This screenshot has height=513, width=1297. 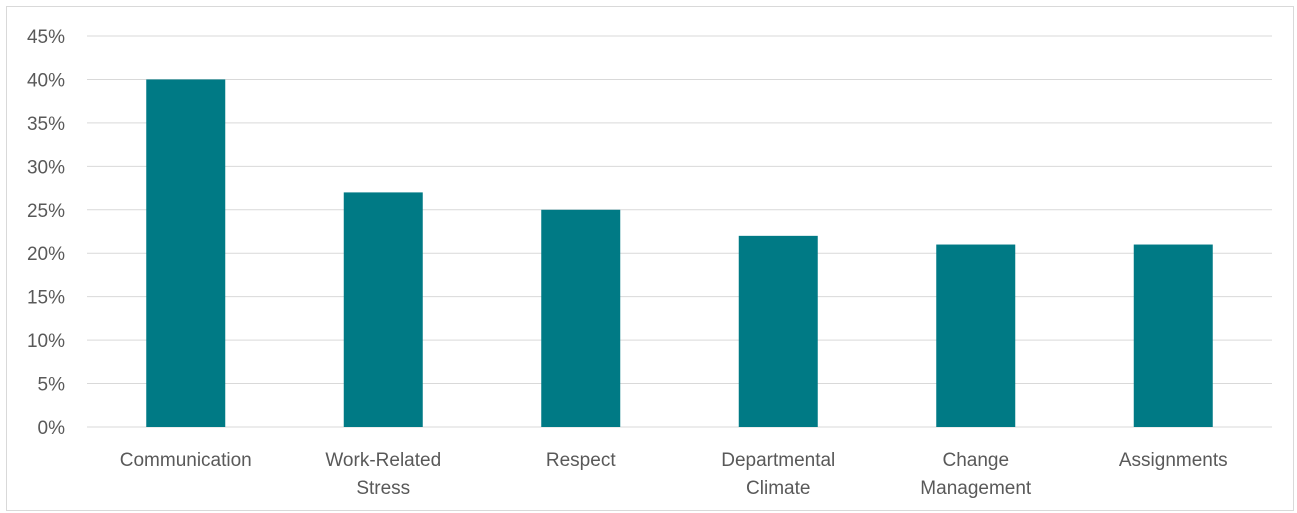 What do you see at coordinates (383, 474) in the screenshot?
I see `x-tick-label: Work-Related Stress` at bounding box center [383, 474].